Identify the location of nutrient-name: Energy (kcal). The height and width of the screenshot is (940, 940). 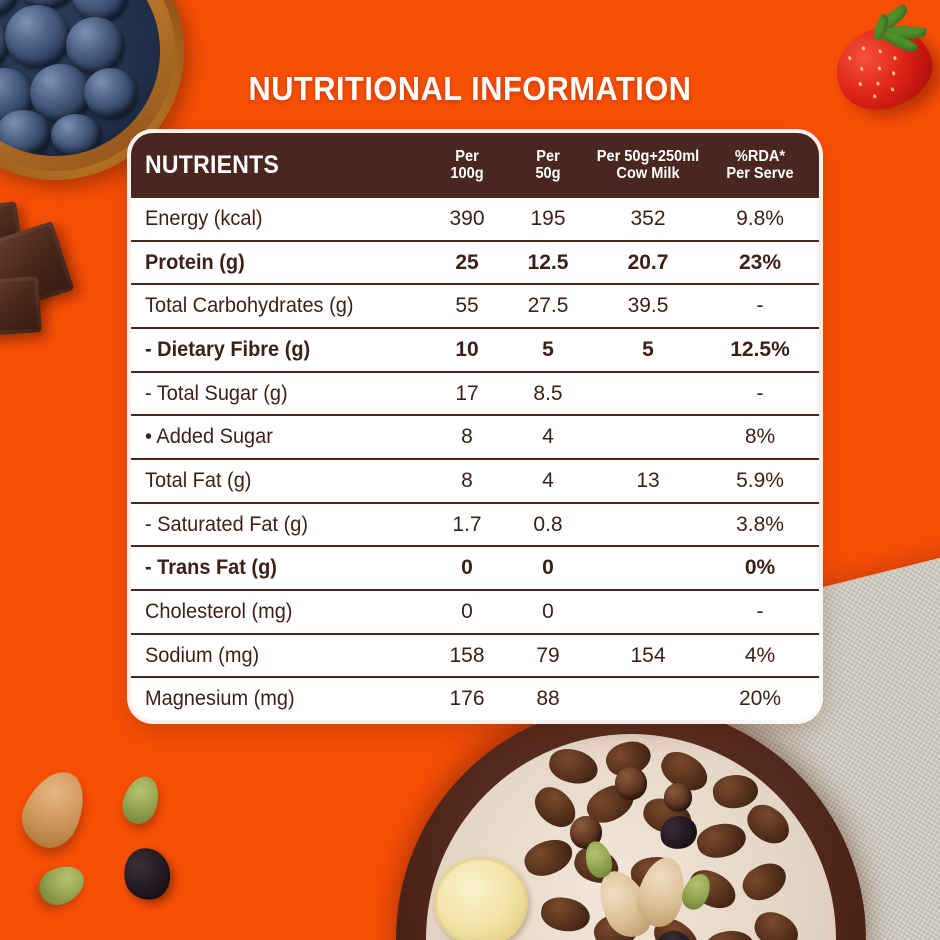
(204, 218).